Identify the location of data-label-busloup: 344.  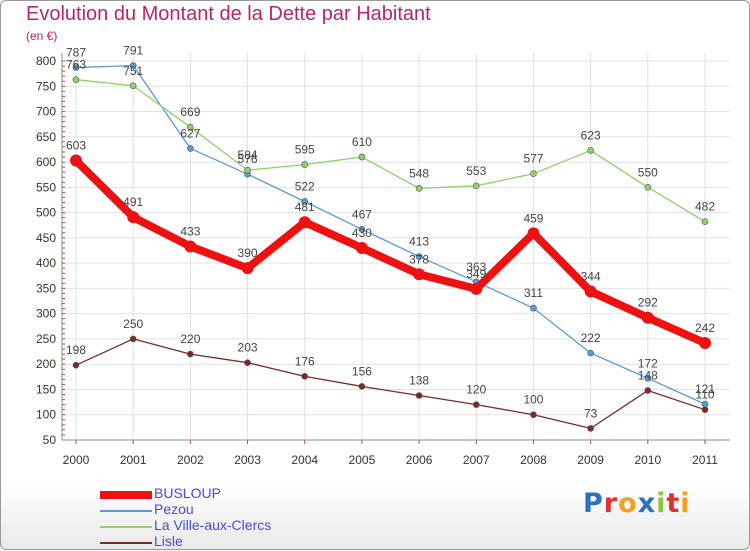
(591, 276).